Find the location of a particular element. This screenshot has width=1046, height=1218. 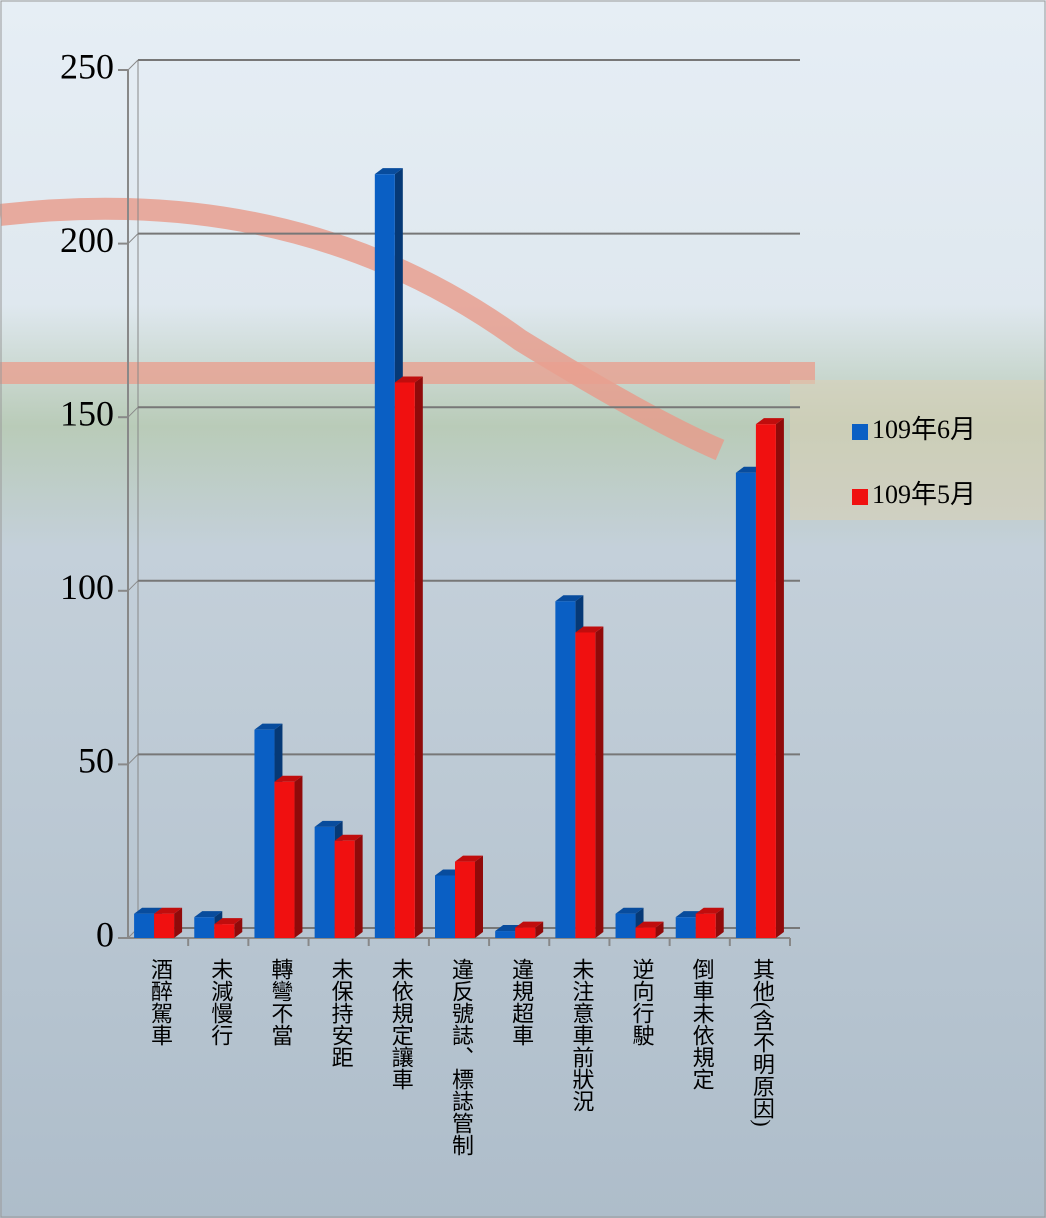

x-tick-label: 逆向行駛 is located at coordinates (641, 1002).